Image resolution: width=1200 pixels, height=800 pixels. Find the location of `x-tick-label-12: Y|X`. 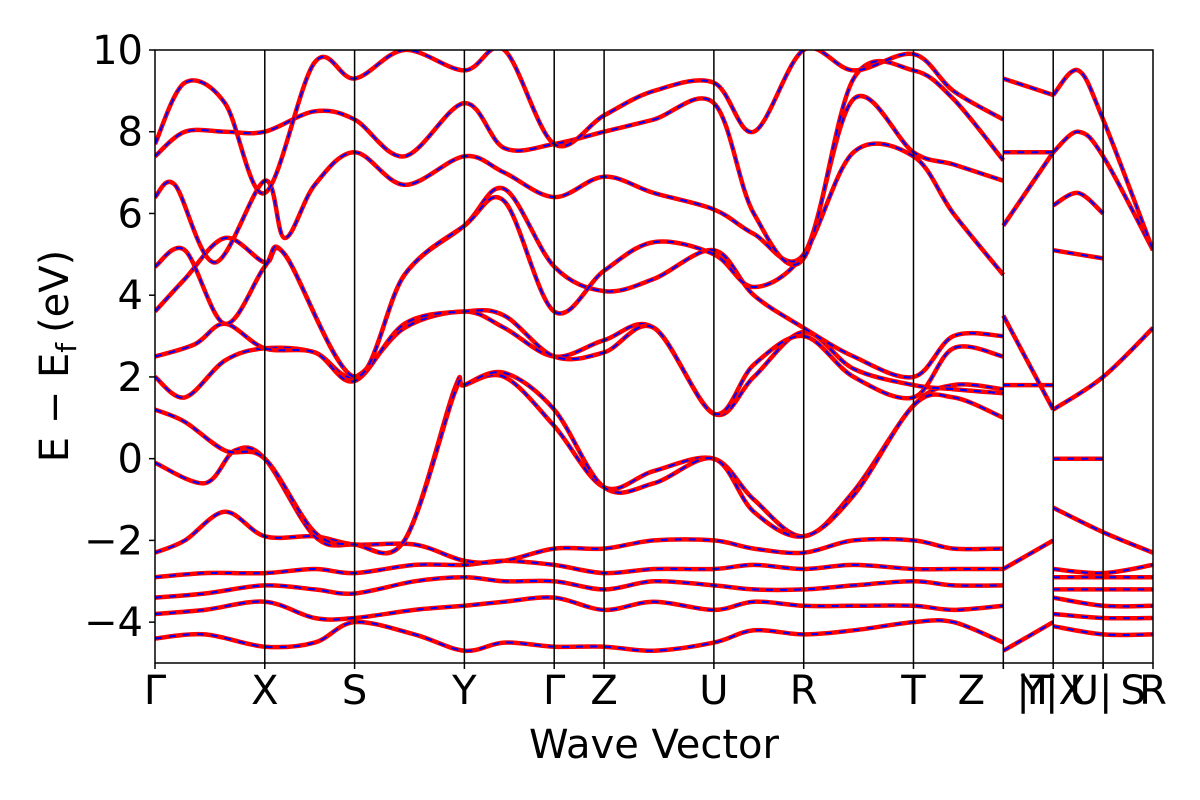

x-tick-label-12: Y|X is located at coordinates (1053, 691).